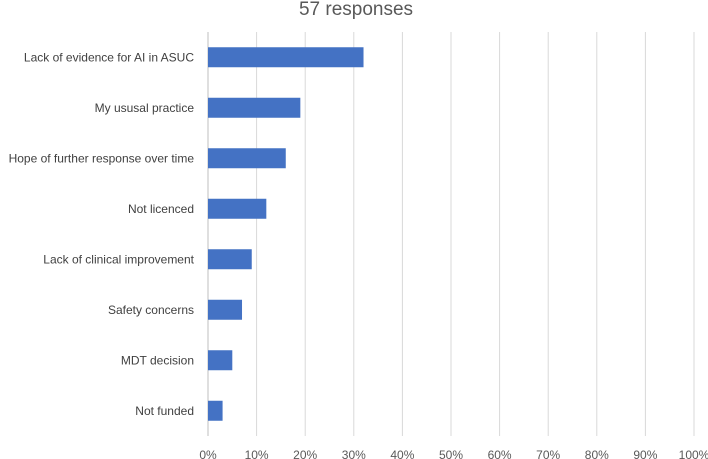 This screenshot has width=708, height=459. Describe the element at coordinates (500, 453) in the screenshot. I see `x-tick-label: 60%` at that location.